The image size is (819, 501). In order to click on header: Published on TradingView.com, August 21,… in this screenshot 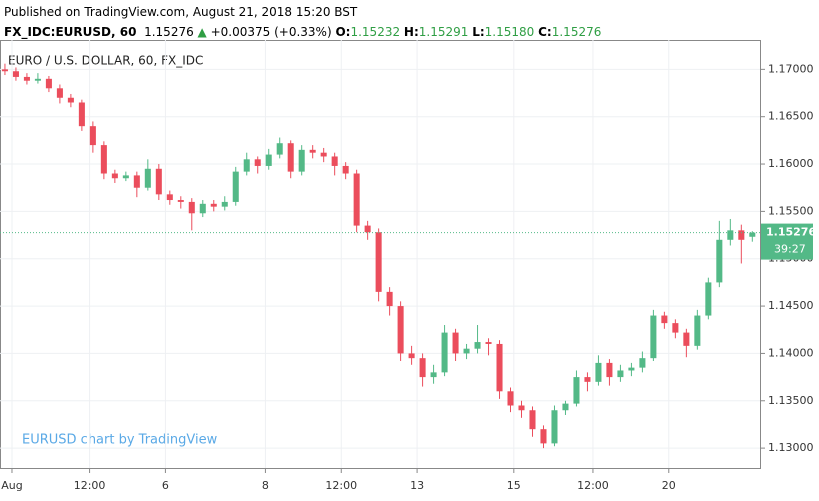, I will do `click(302, 22)`.